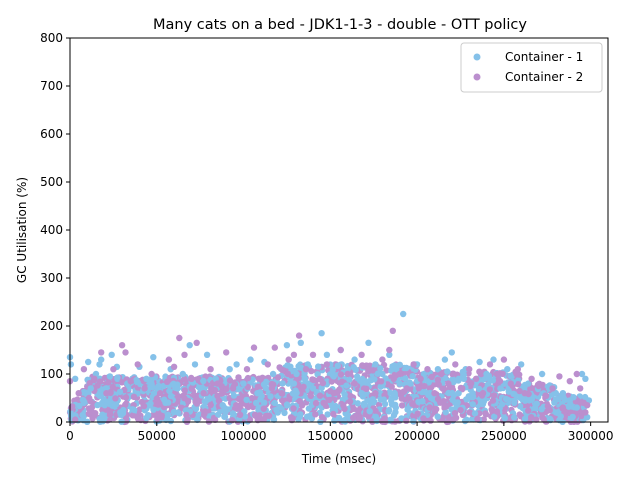 The height and width of the screenshot is (480, 640). What do you see at coordinates (340, 432) in the screenshot?
I see `x-axis-ticks: 0 50000 100000 150000 200000 250000 300000` at bounding box center [340, 432].